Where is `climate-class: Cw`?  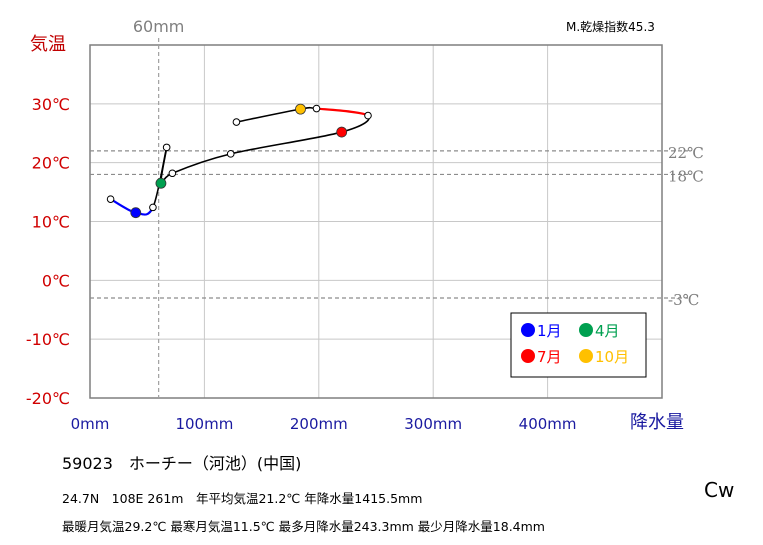
climate-class: Cw is located at coordinates (719, 490).